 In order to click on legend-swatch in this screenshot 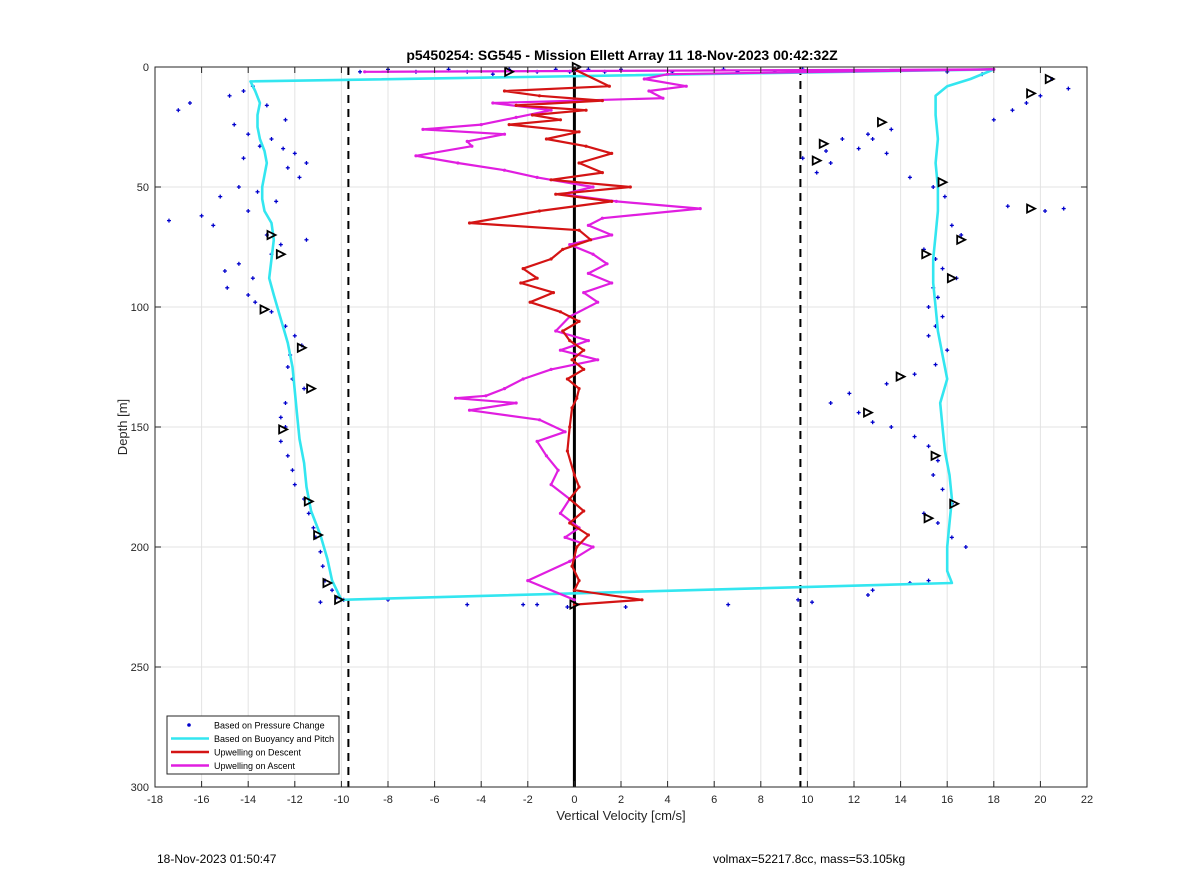, I will do `click(189, 725)`.